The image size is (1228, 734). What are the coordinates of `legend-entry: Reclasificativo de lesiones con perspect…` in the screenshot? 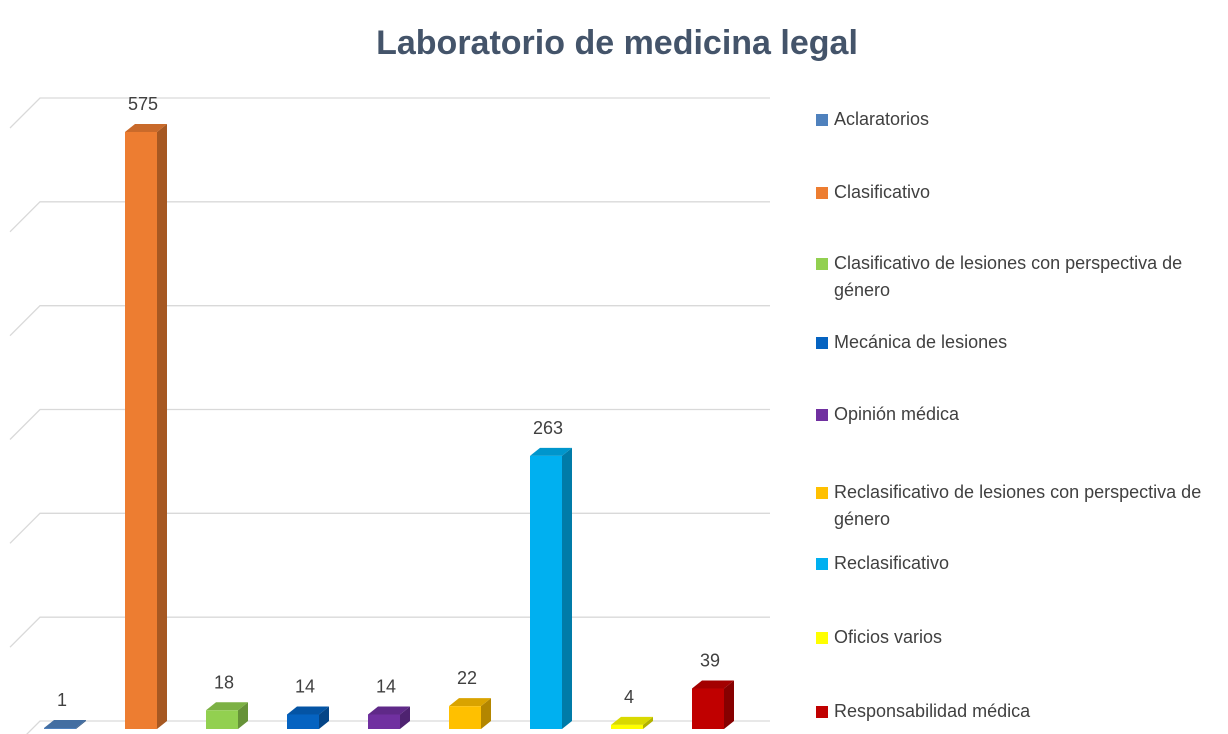 It's located at (1014, 506).